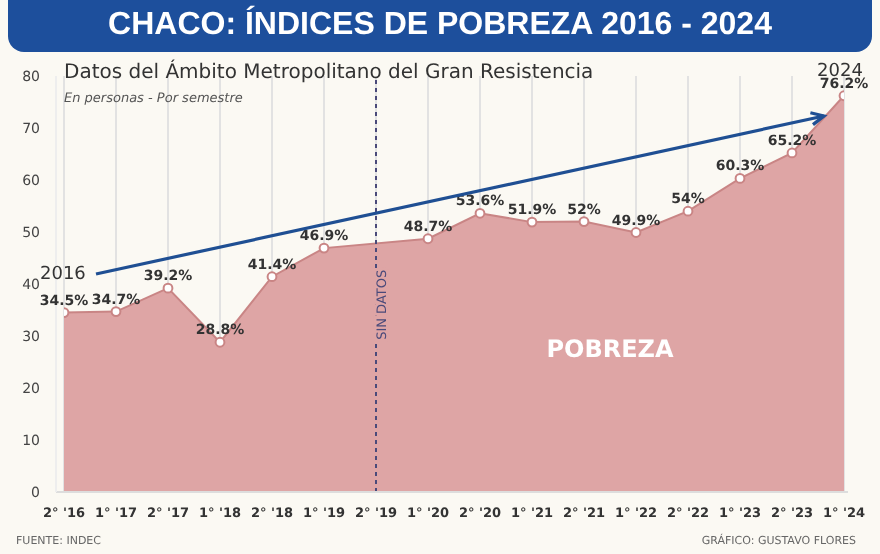  I want to click on series-label: POBREZA, so click(610, 348).